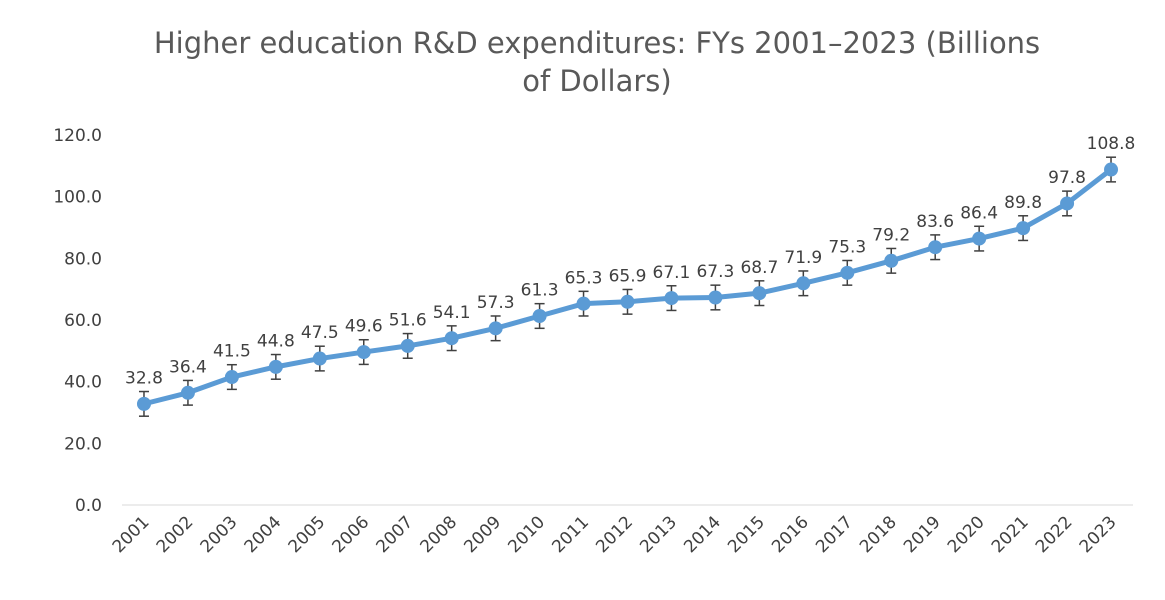 This screenshot has height=600, width=1165. I want to click on data-label: 75.3, so click(847, 247).